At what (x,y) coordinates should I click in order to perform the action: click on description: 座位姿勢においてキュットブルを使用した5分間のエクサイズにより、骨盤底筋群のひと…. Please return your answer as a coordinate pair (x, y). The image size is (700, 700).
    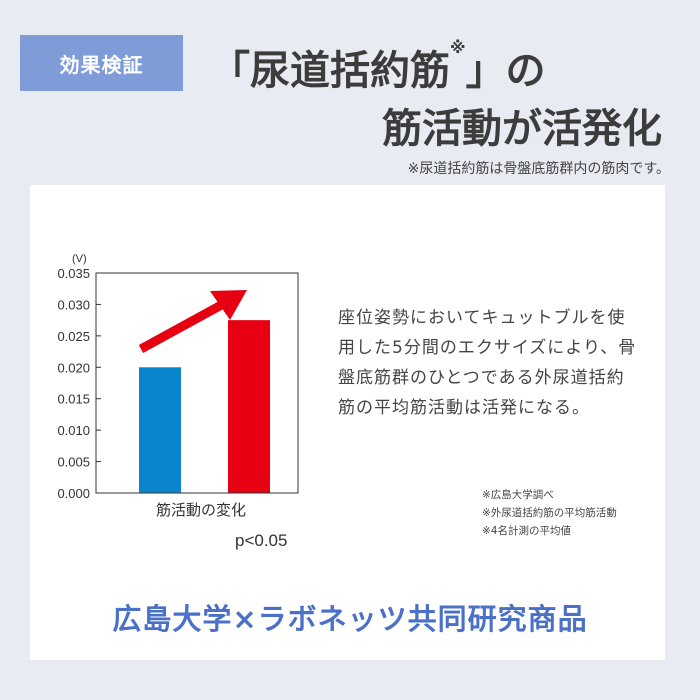
    Looking at the image, I should click on (487, 363).